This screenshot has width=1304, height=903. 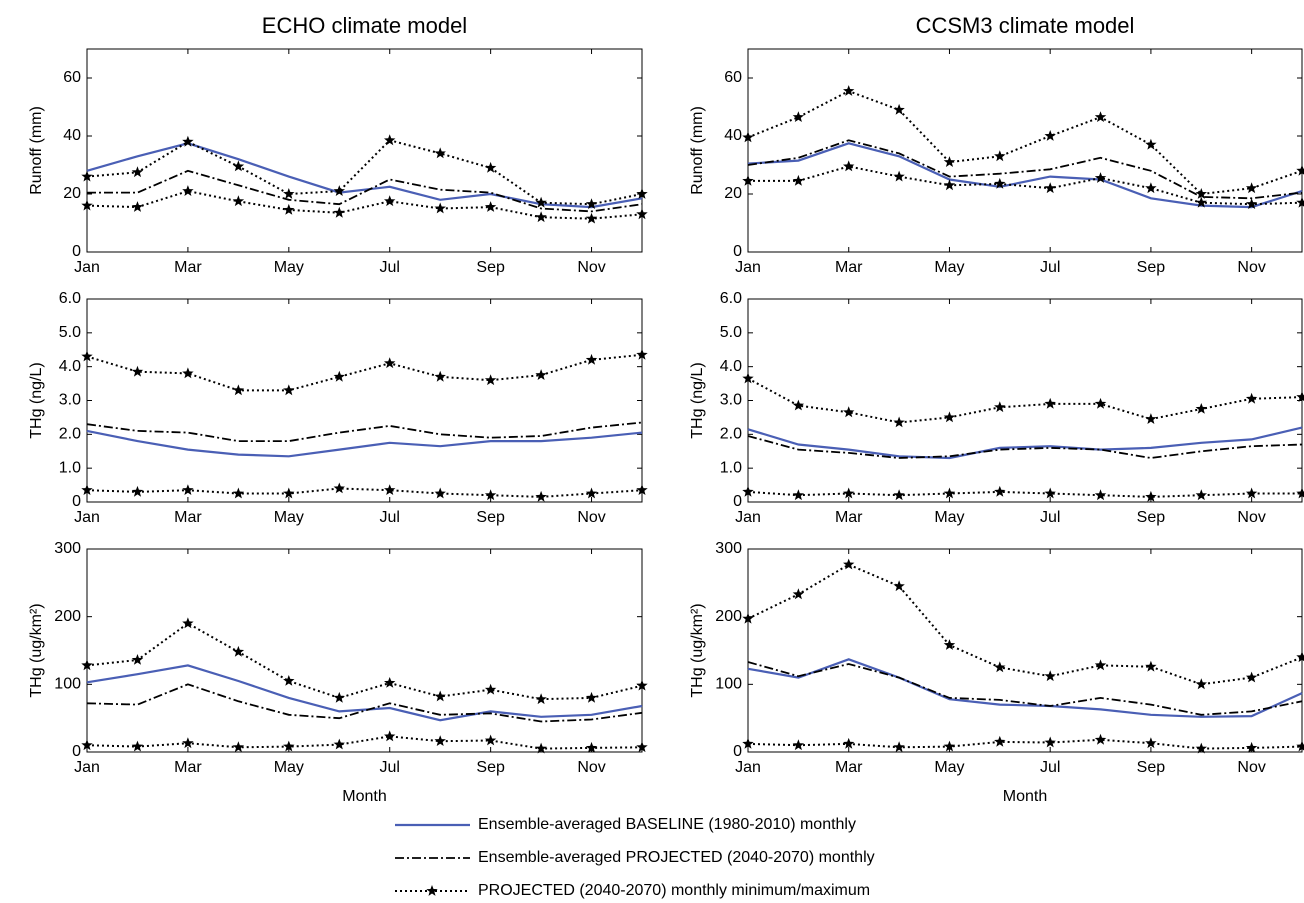 I want to click on y-tick-label: 20, so click(x=733, y=193).